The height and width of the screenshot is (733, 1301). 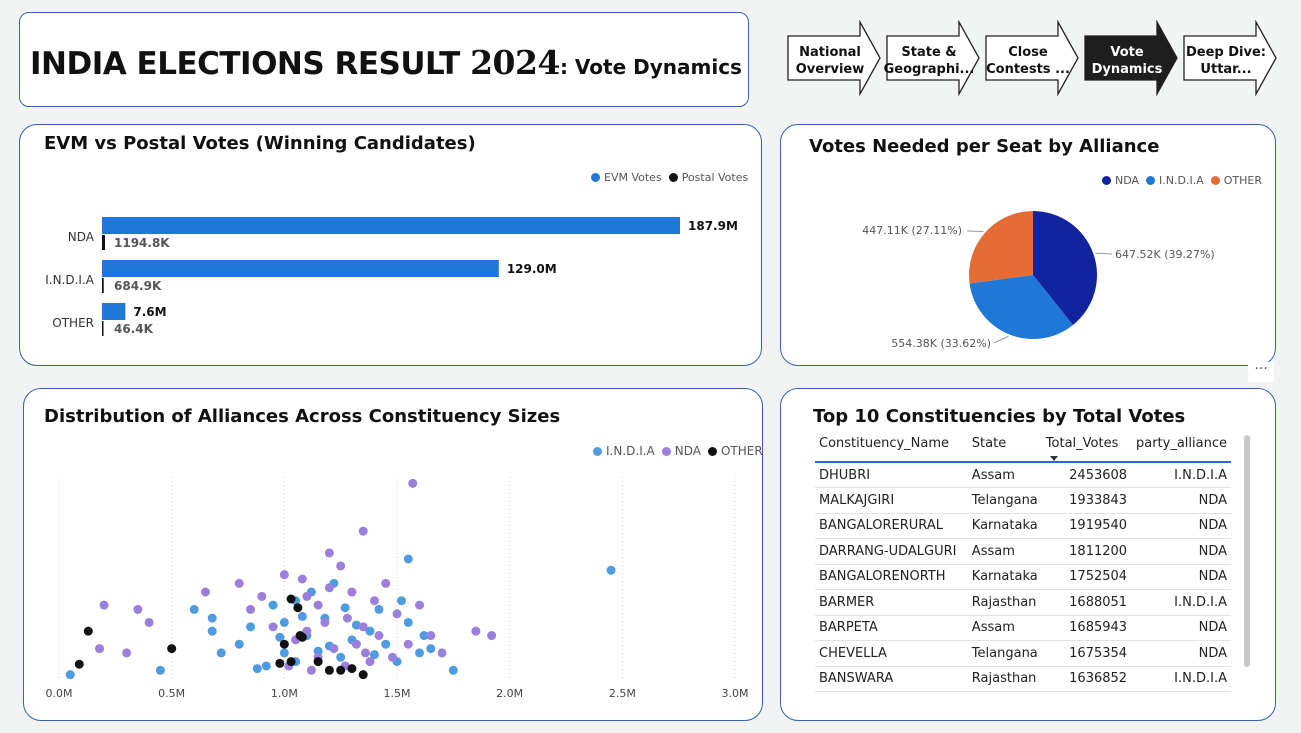 What do you see at coordinates (834, 58) in the screenshot?
I see `nav-arrow-1: National Overview` at bounding box center [834, 58].